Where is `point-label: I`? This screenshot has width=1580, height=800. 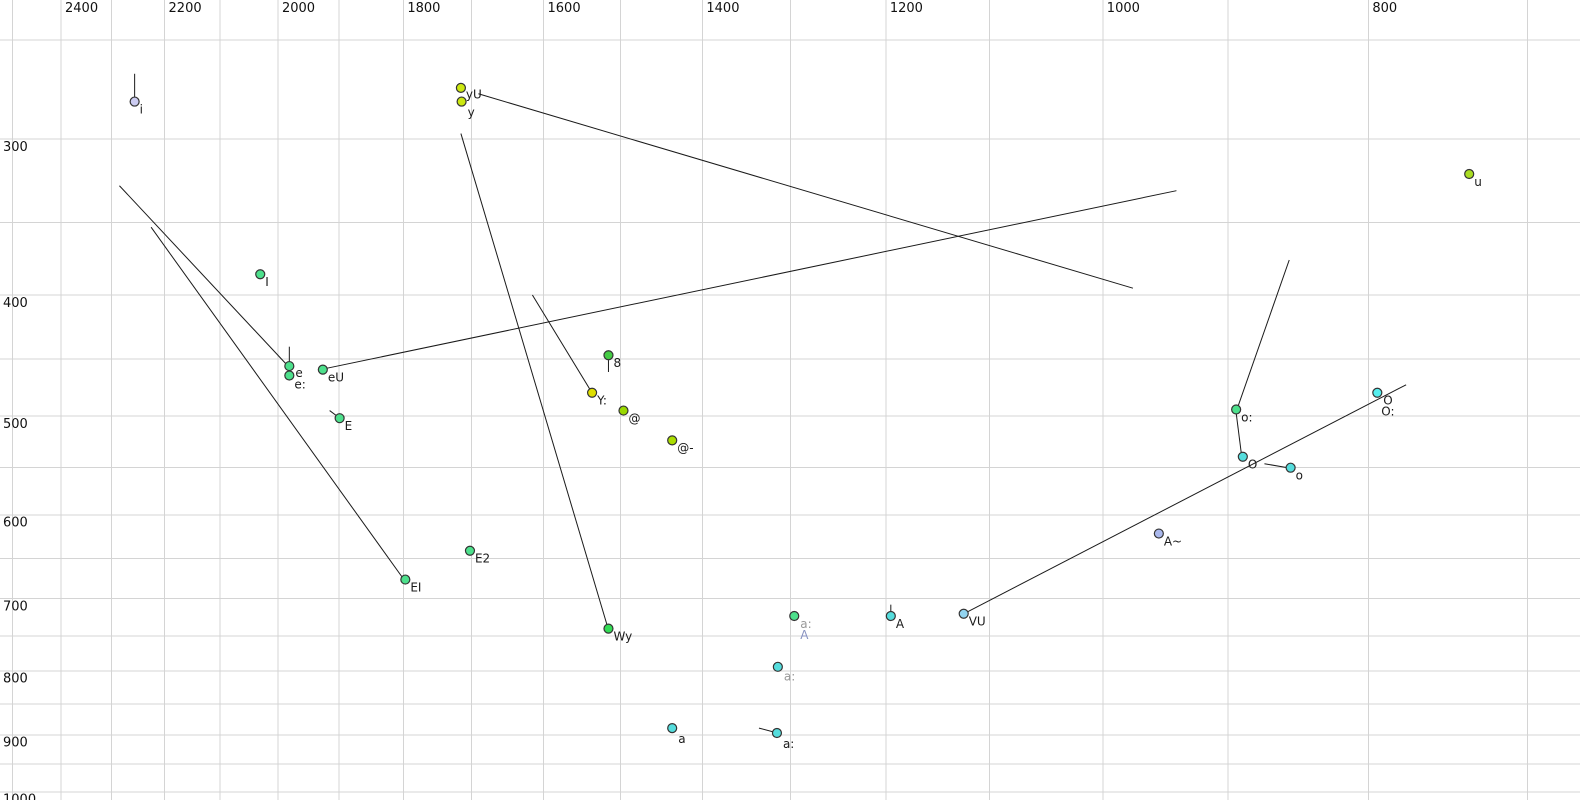 point-label: I is located at coordinates (267, 282).